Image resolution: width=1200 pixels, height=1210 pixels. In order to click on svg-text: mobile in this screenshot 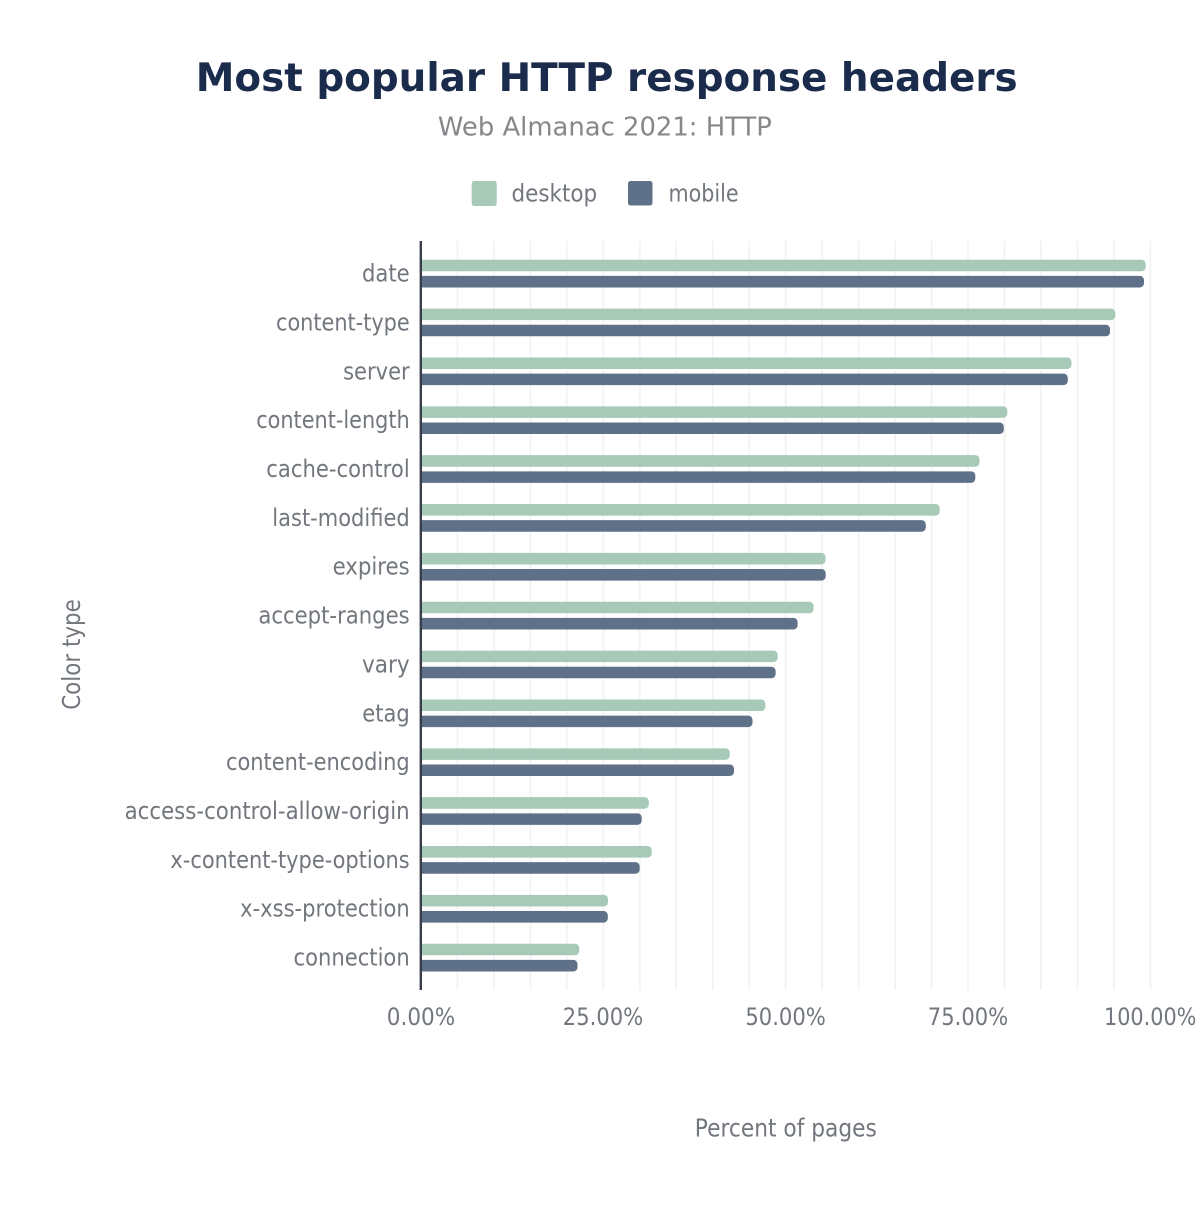, I will do `click(704, 193)`.